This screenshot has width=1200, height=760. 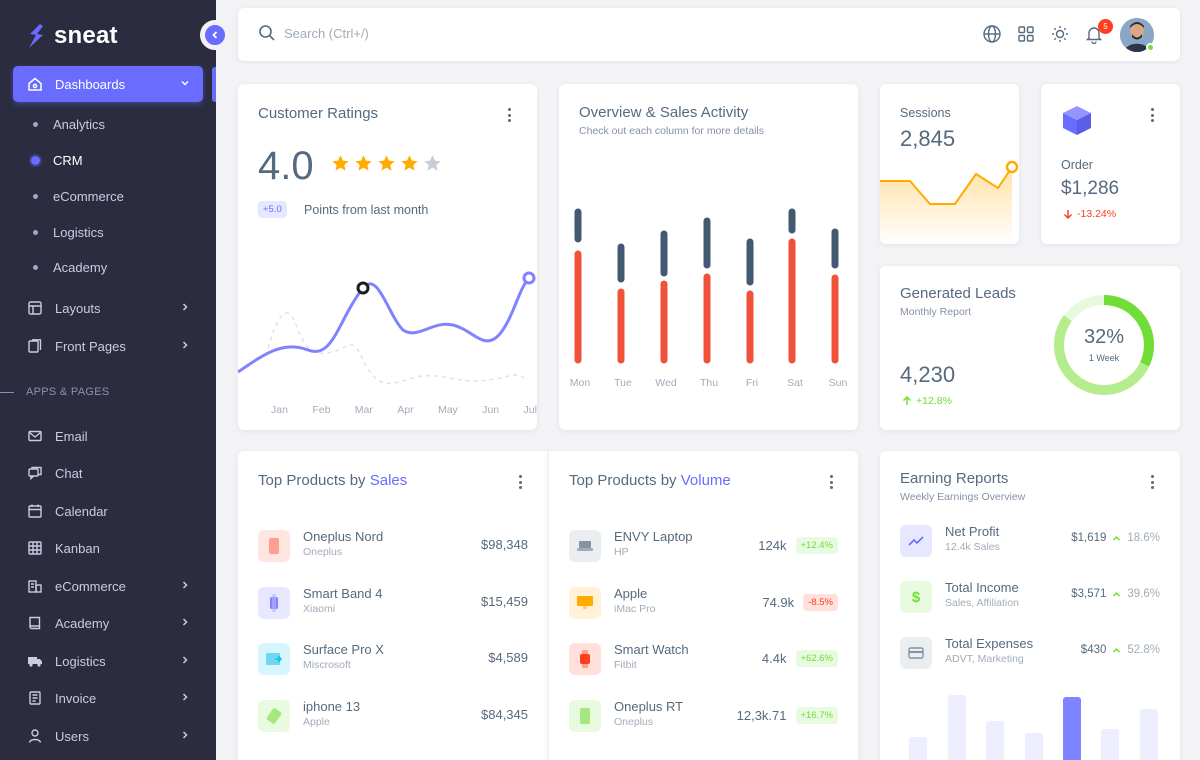 What do you see at coordinates (958, 293) in the screenshot?
I see `card-title: Generated Leads` at bounding box center [958, 293].